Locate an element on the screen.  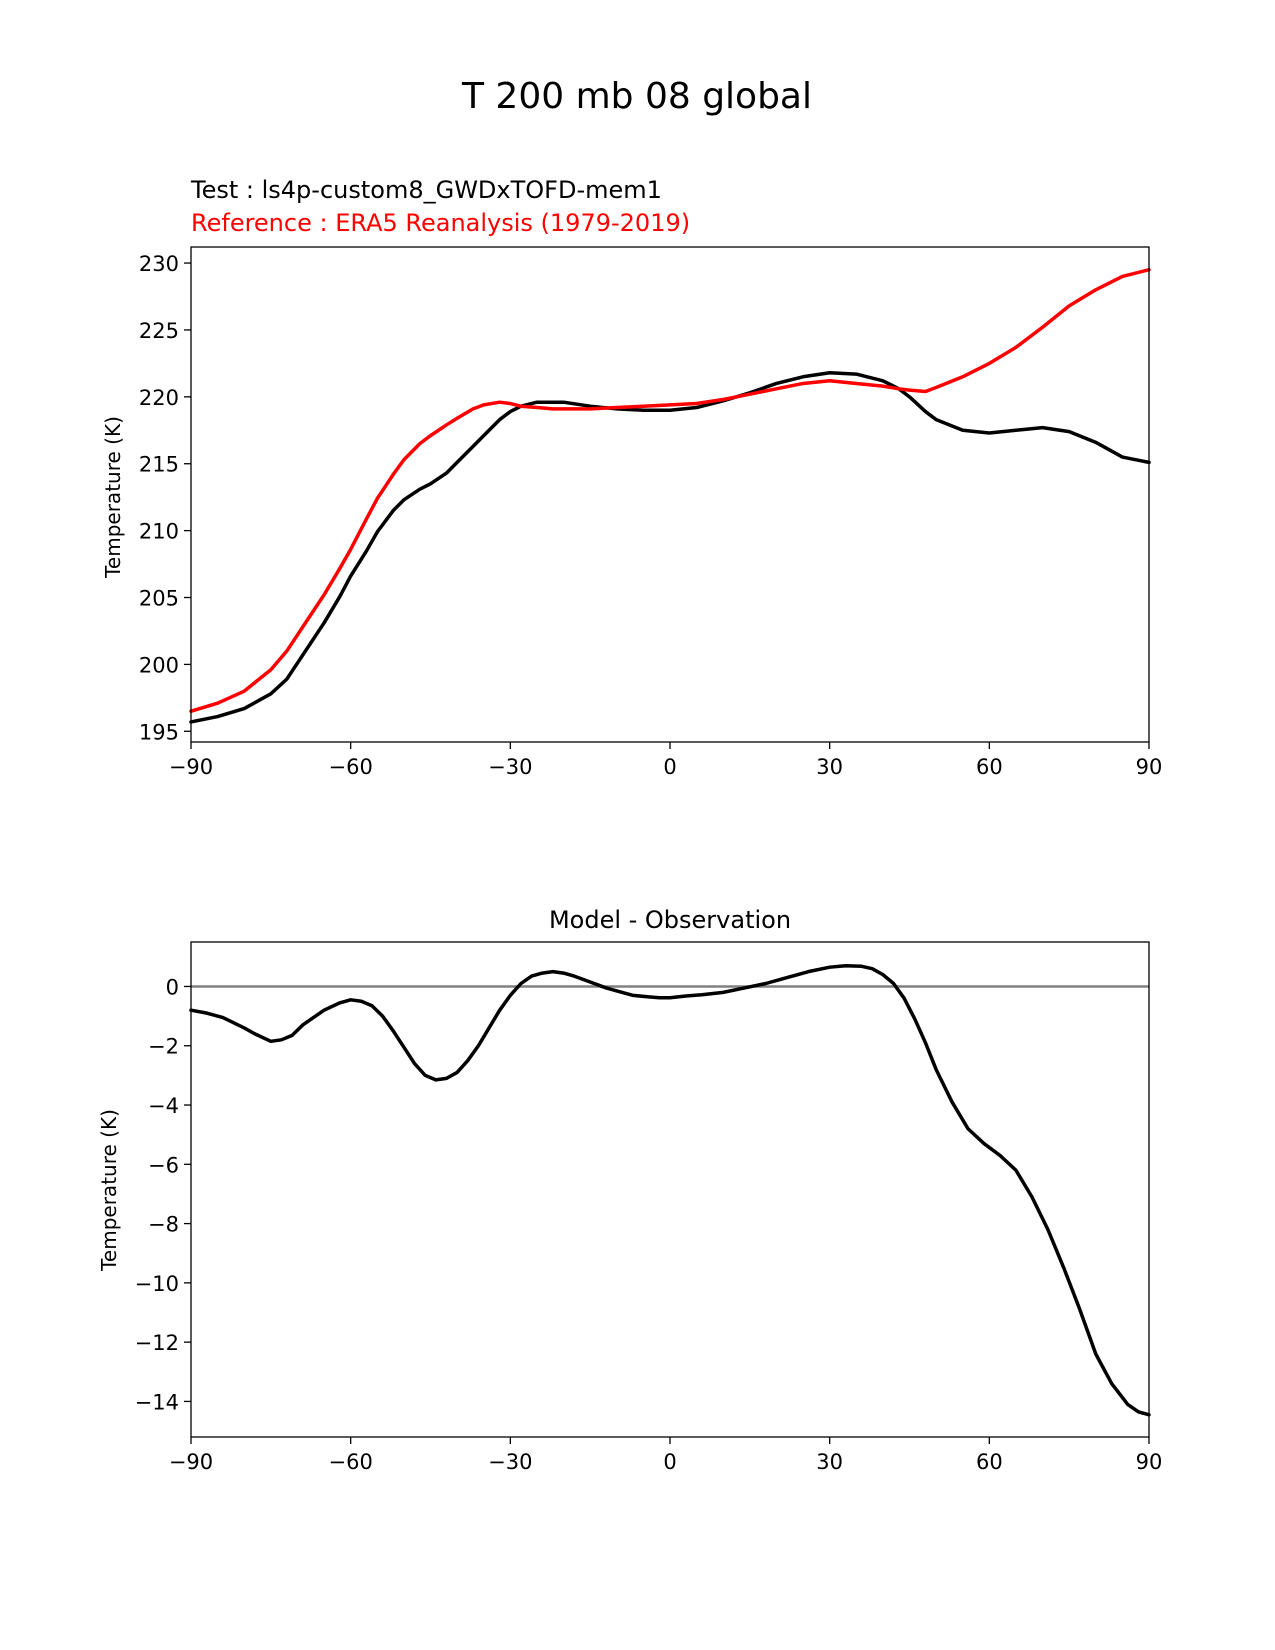
top-x-tick-label: 30 is located at coordinates (829, 767).